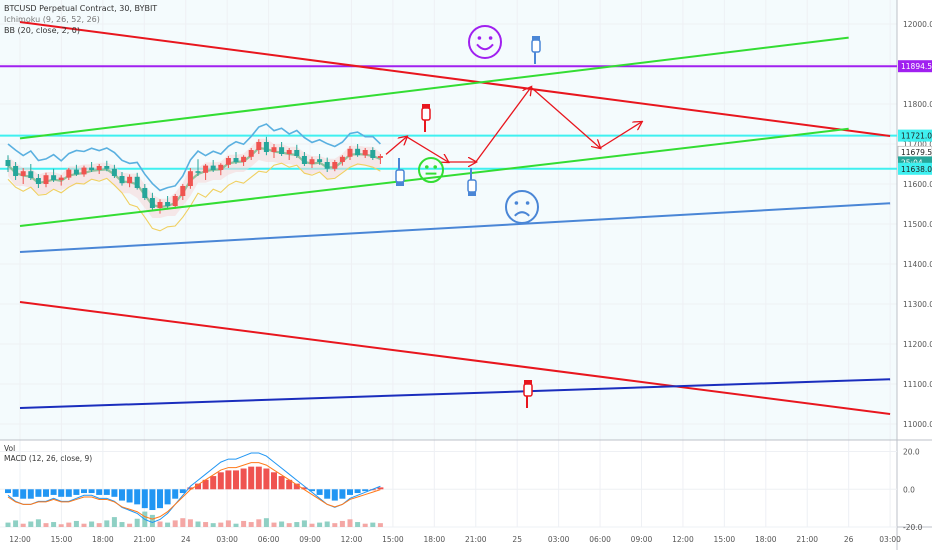  Describe the element at coordinates (917, 24) in the screenshot. I see `y-tick-label: 12000.0` at that location.